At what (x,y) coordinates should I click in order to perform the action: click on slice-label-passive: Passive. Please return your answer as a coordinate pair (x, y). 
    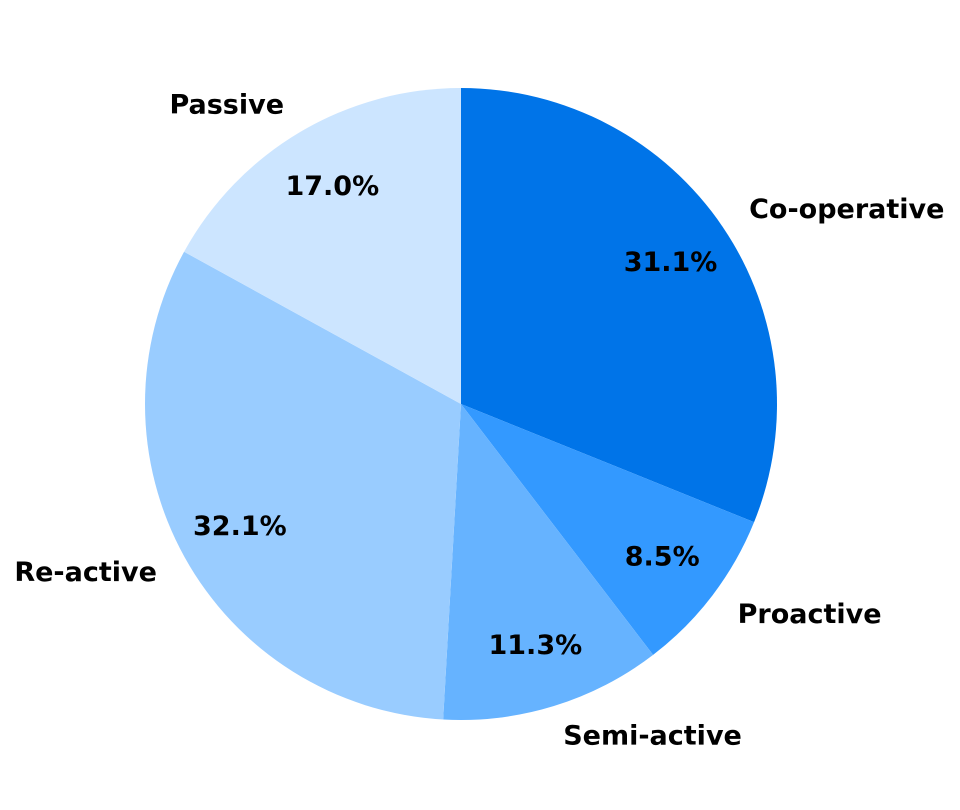
    Looking at the image, I should click on (226, 104).